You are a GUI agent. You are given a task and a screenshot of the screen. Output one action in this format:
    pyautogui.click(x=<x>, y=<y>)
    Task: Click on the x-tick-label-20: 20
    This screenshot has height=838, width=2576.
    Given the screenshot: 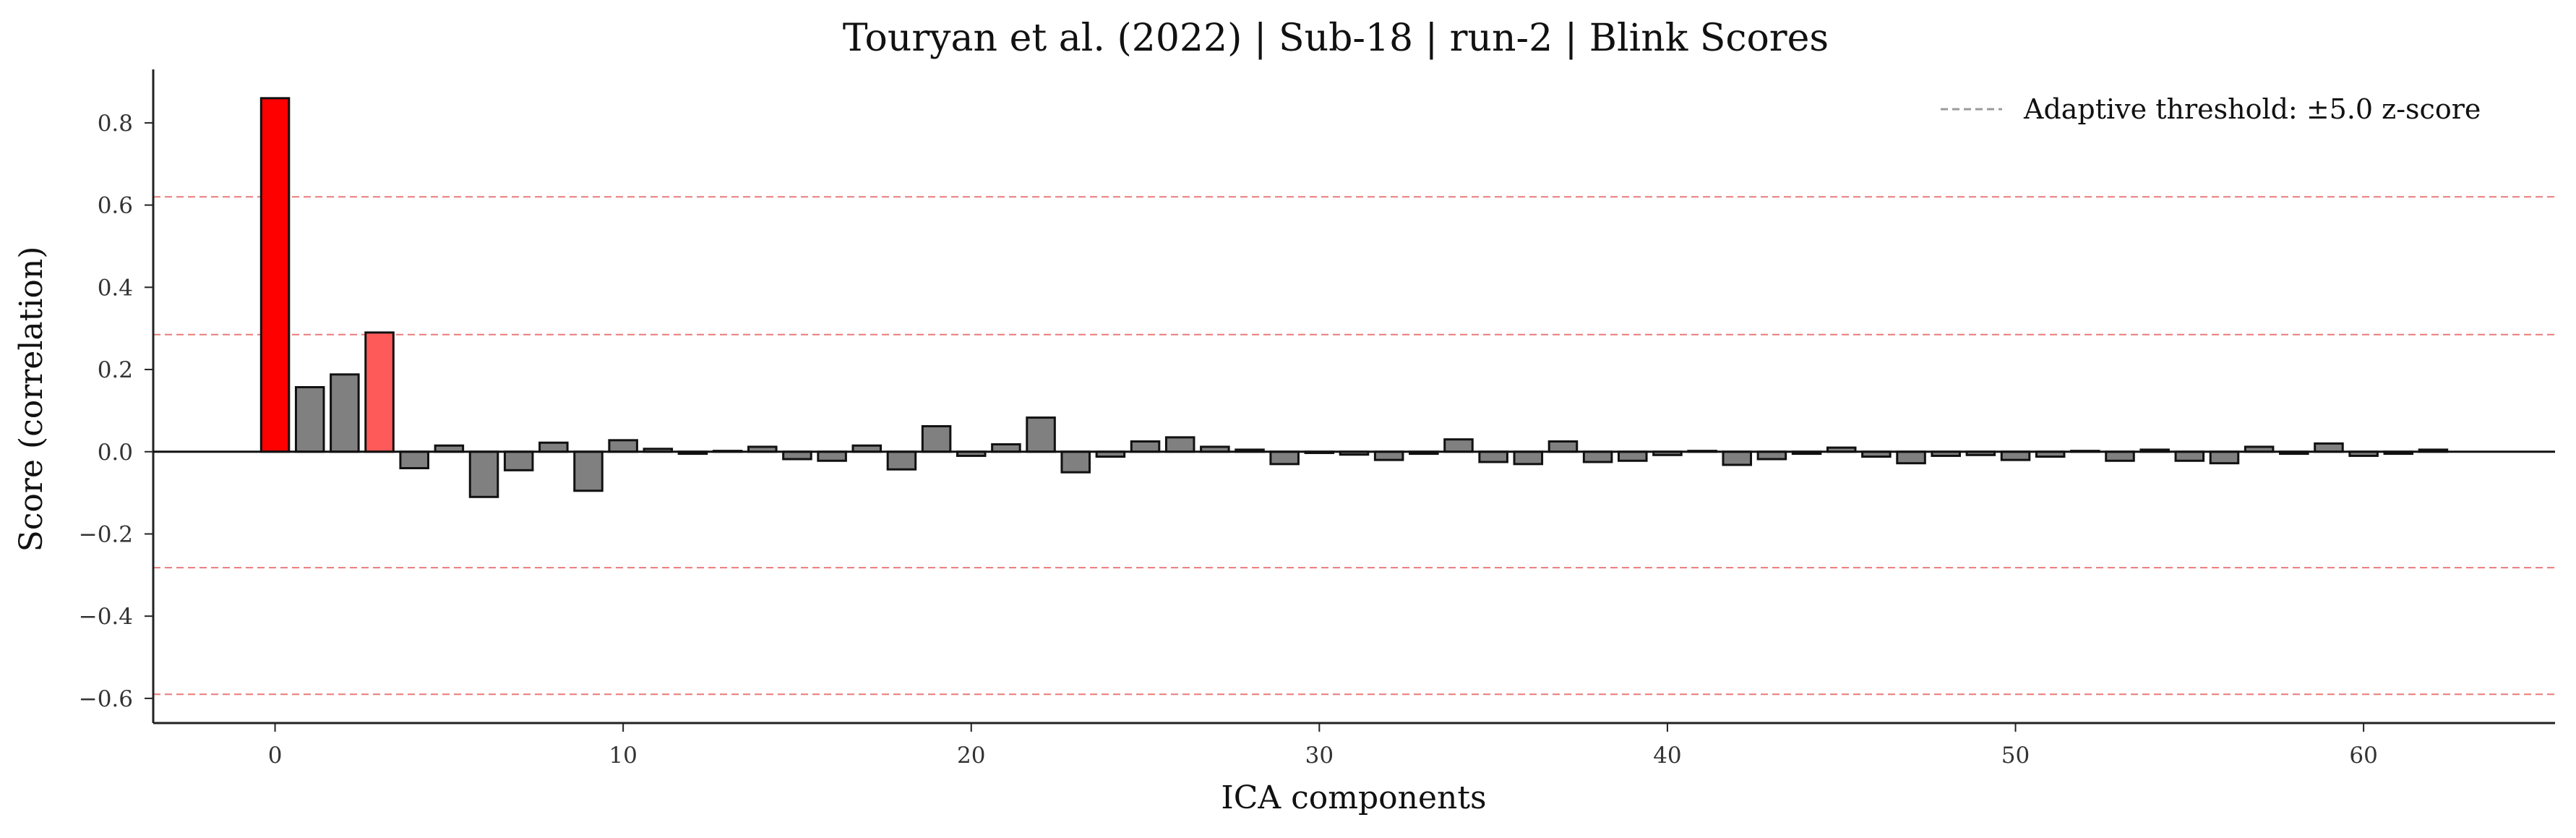 What is the action you would take?
    pyautogui.click(x=971, y=756)
    